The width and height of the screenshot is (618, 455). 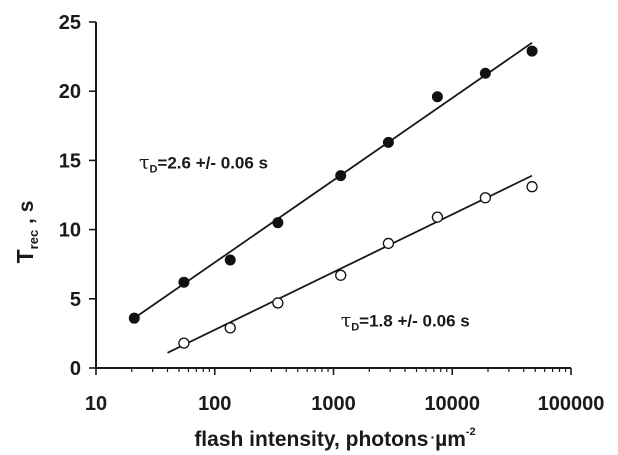 What do you see at coordinates (212, 163) in the screenshot?
I see `tau-value: =2.6 +/- 0.06 s` at bounding box center [212, 163].